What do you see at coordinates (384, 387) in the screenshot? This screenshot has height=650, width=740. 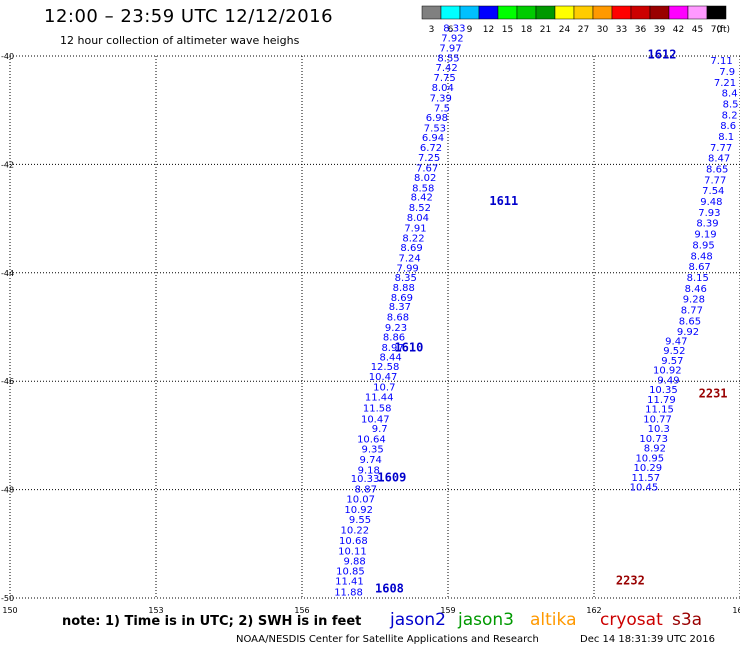 I see `wave-height-value: 10.7` at bounding box center [384, 387].